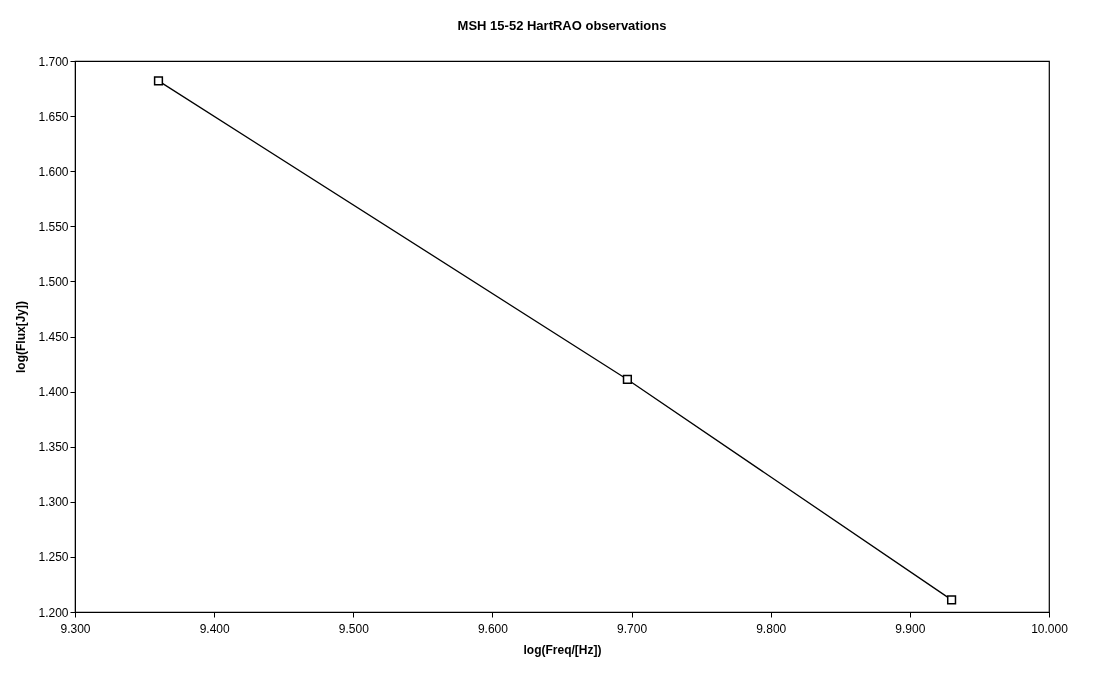  I want to click on x-tick-label: 9.300, so click(75, 628).